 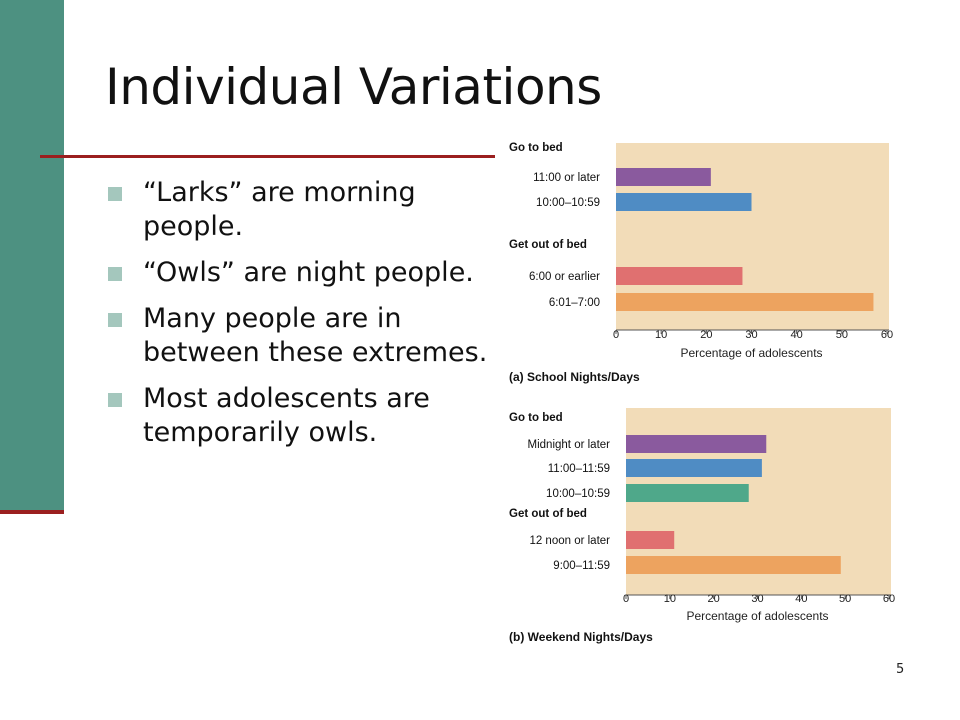 I want to click on category-label: 9:00–11:59, so click(x=581, y=566).